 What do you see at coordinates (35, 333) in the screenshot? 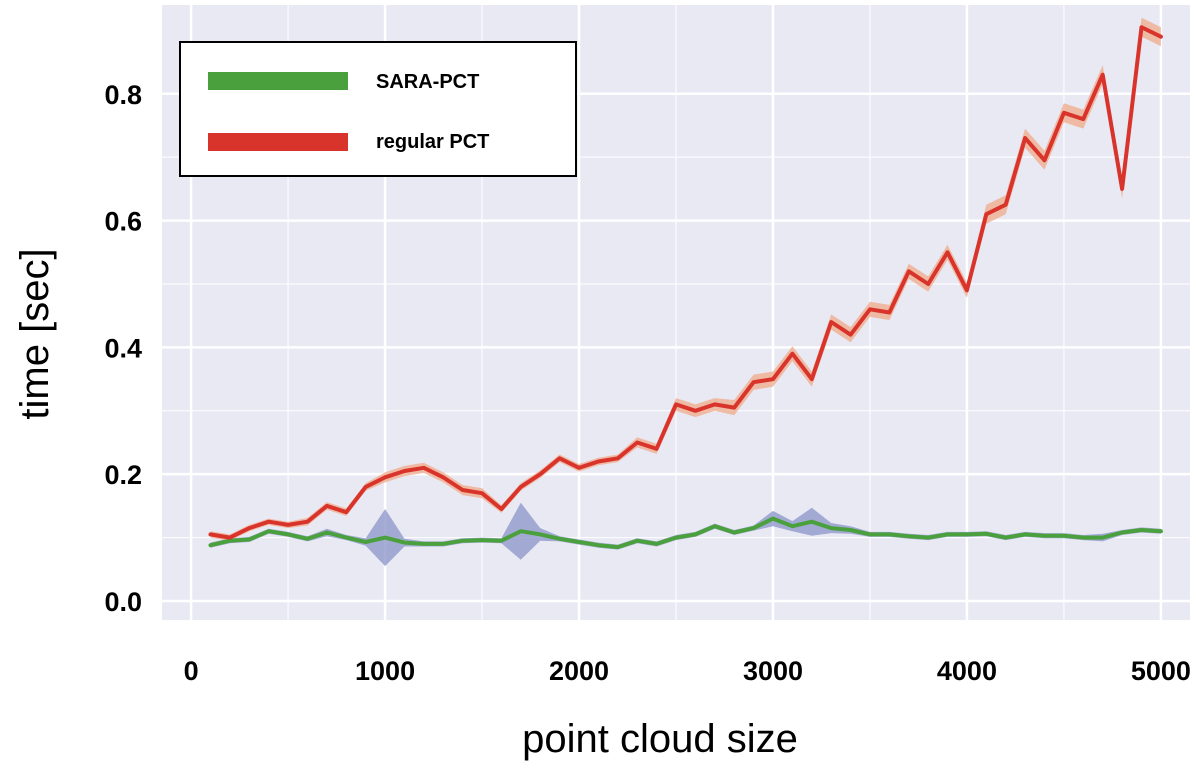
I see `y-axis-label: time [sec]` at bounding box center [35, 333].